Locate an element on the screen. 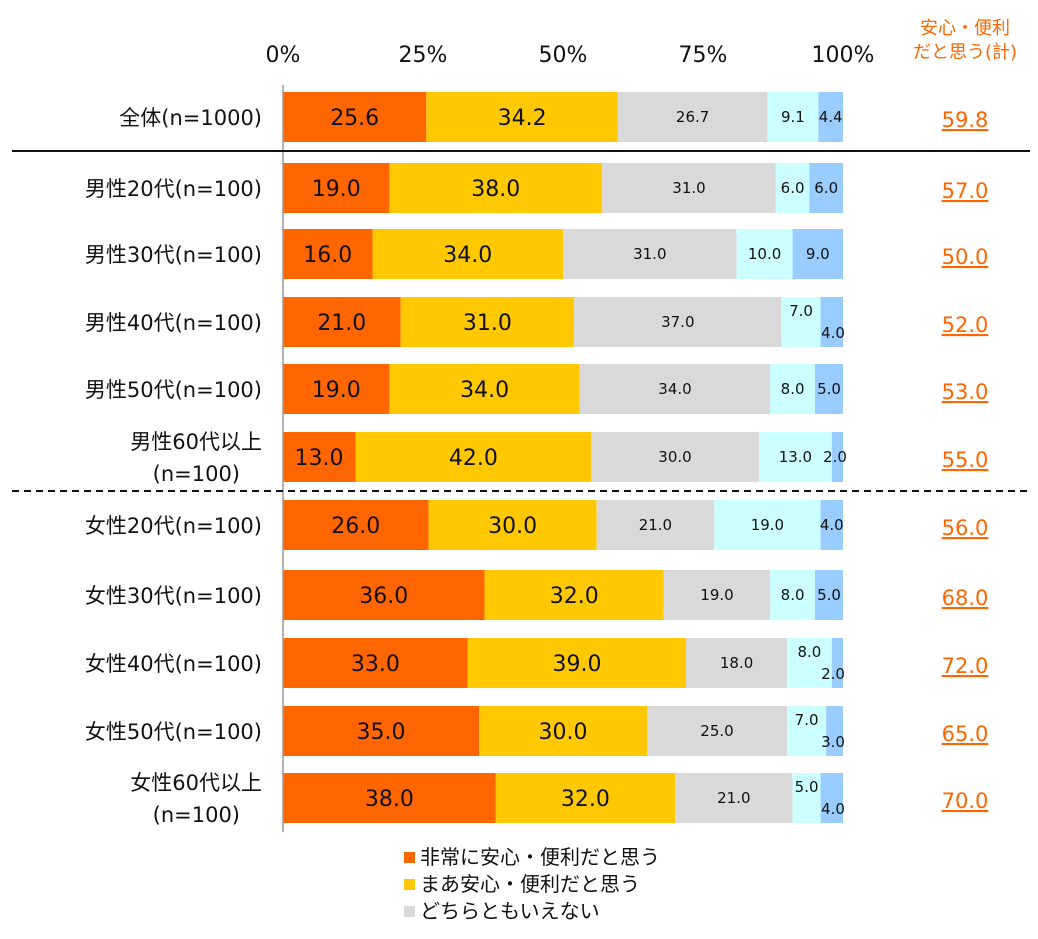  data-label: 16.0 is located at coordinates (327, 255).